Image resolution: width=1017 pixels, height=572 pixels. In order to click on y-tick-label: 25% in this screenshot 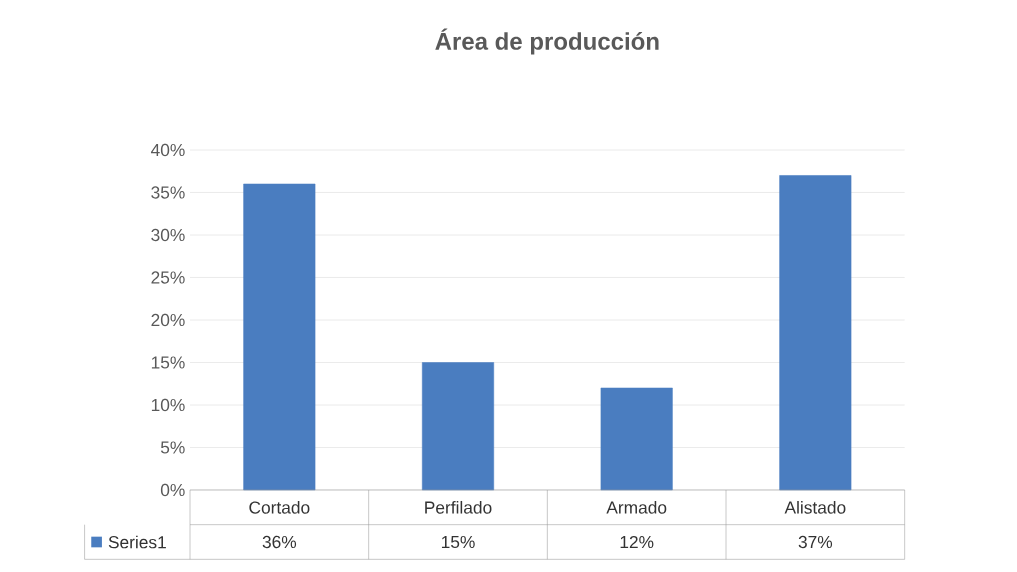, I will do `click(168, 277)`.